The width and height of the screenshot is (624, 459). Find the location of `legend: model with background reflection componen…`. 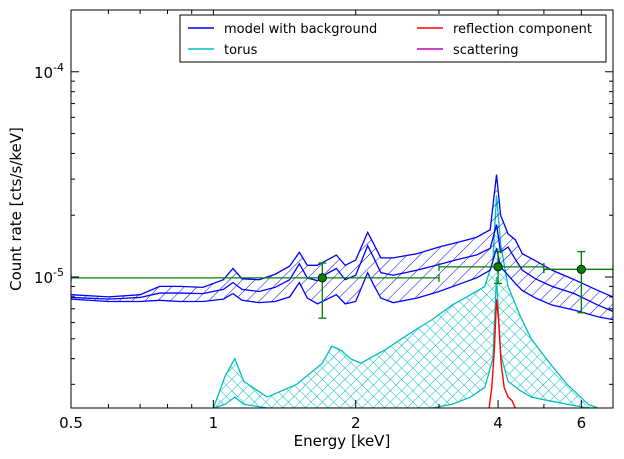

legend: model with background reflection componen… is located at coordinates (393, 38).